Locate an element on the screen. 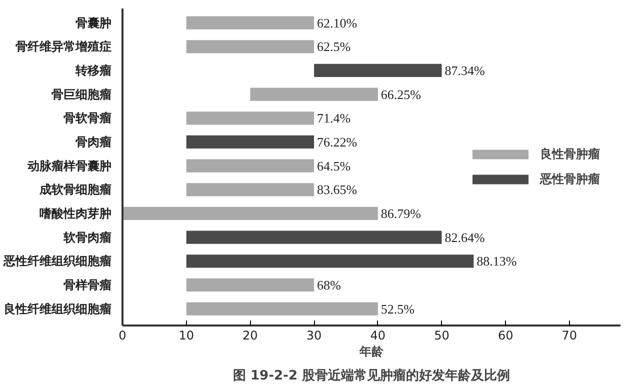 The width and height of the screenshot is (640, 388). y-tick-label: 动脉瘤样骨囊肿 is located at coordinates (69, 165).